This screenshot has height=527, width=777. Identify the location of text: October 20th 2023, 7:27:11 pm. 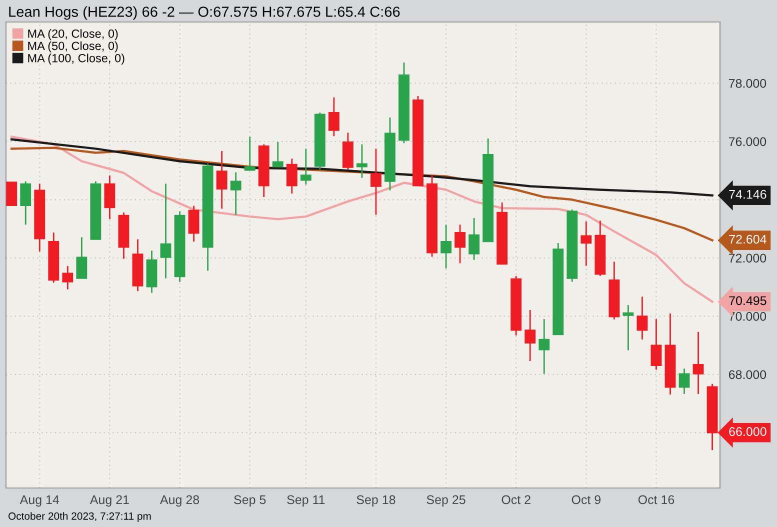
(79, 517).